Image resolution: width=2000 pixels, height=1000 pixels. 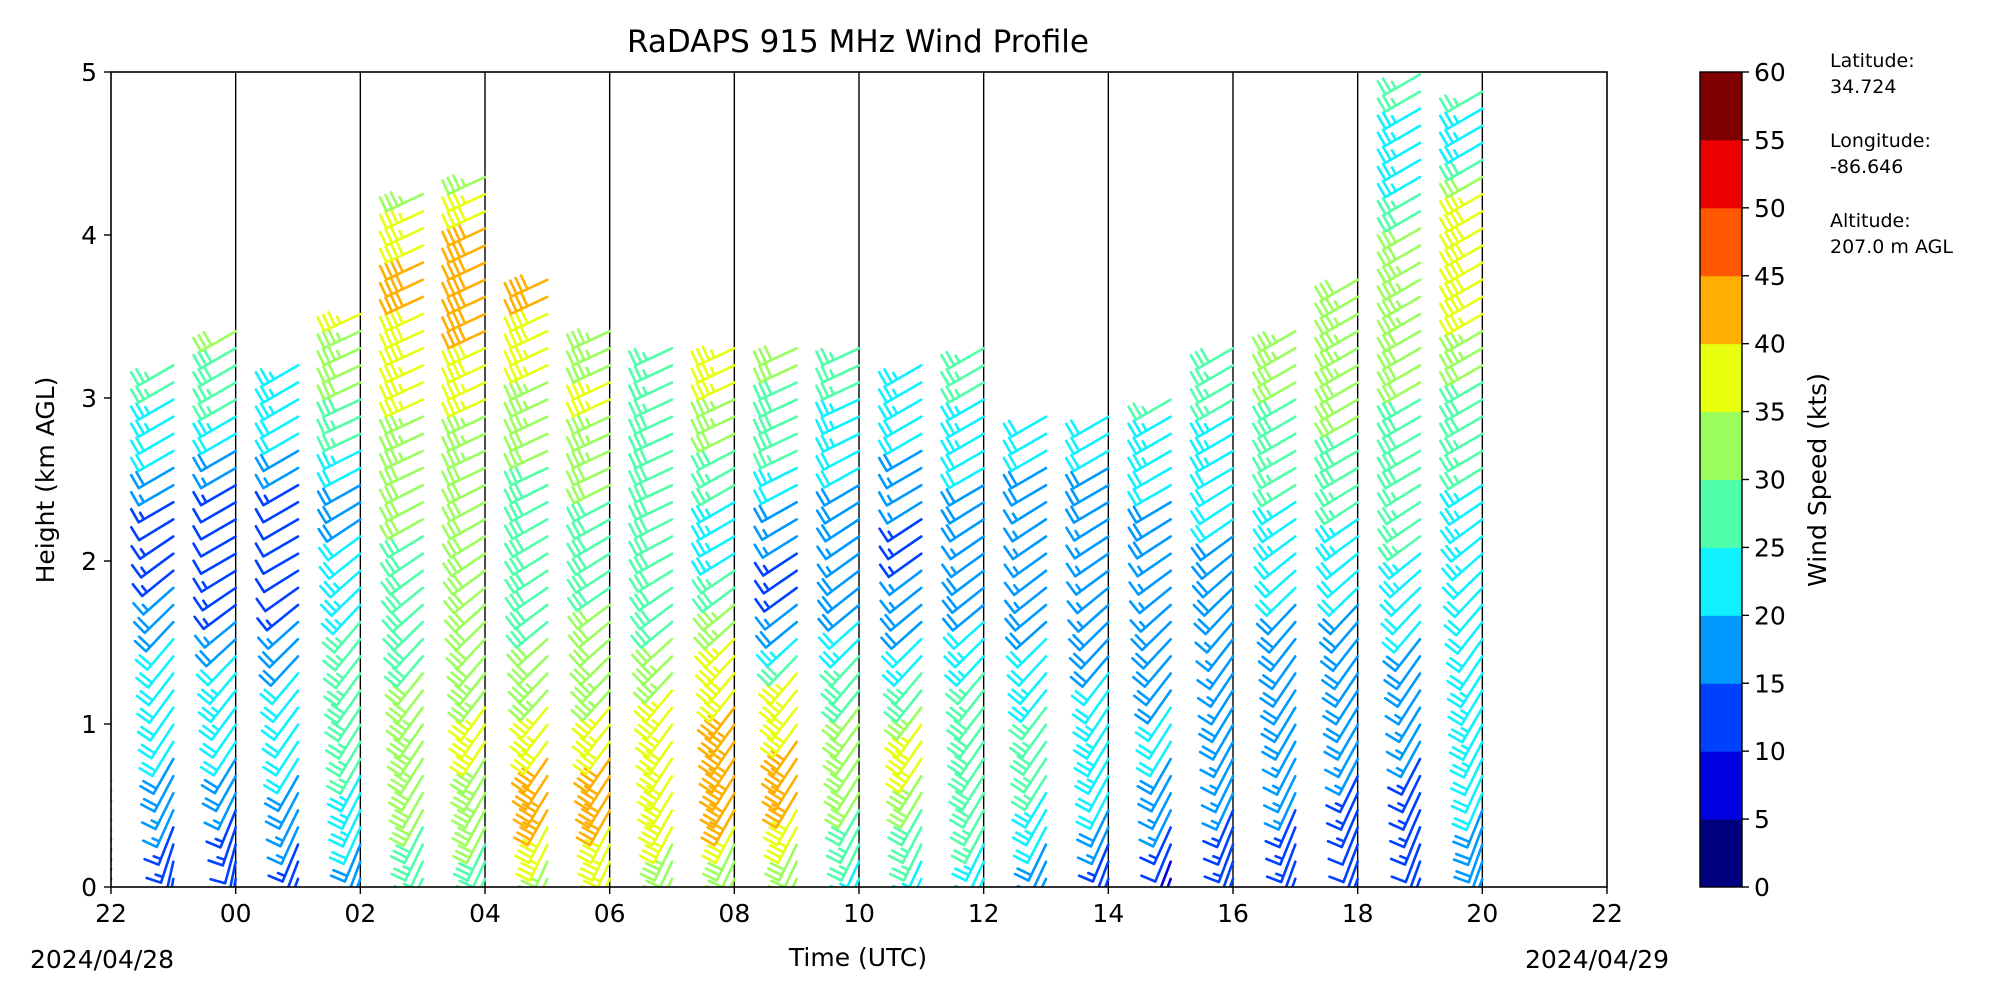 I want to click on y-axis-label: Height (km AGL), so click(x=45, y=480).